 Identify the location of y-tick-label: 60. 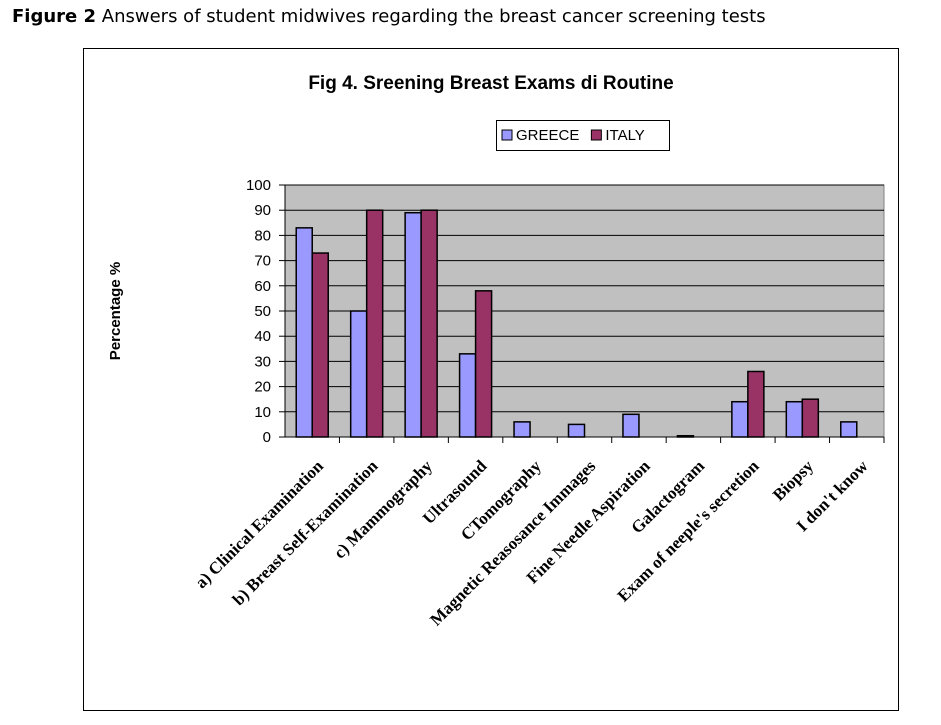
(262, 286).